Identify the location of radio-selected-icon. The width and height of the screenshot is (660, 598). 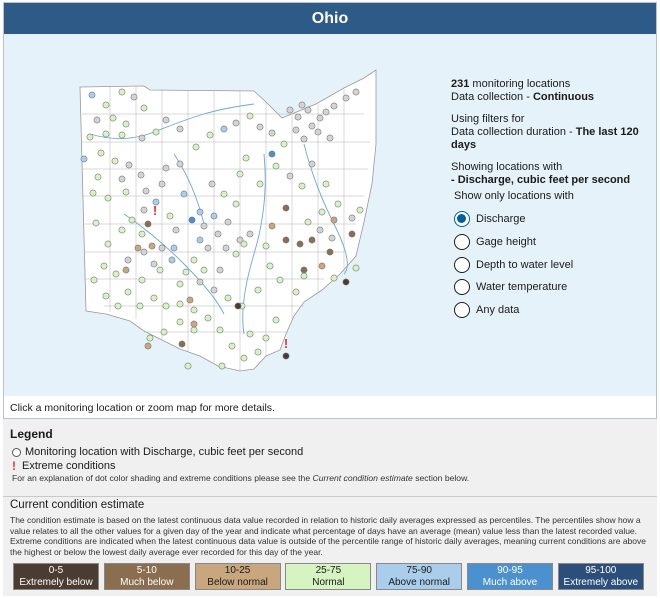
(462, 219).